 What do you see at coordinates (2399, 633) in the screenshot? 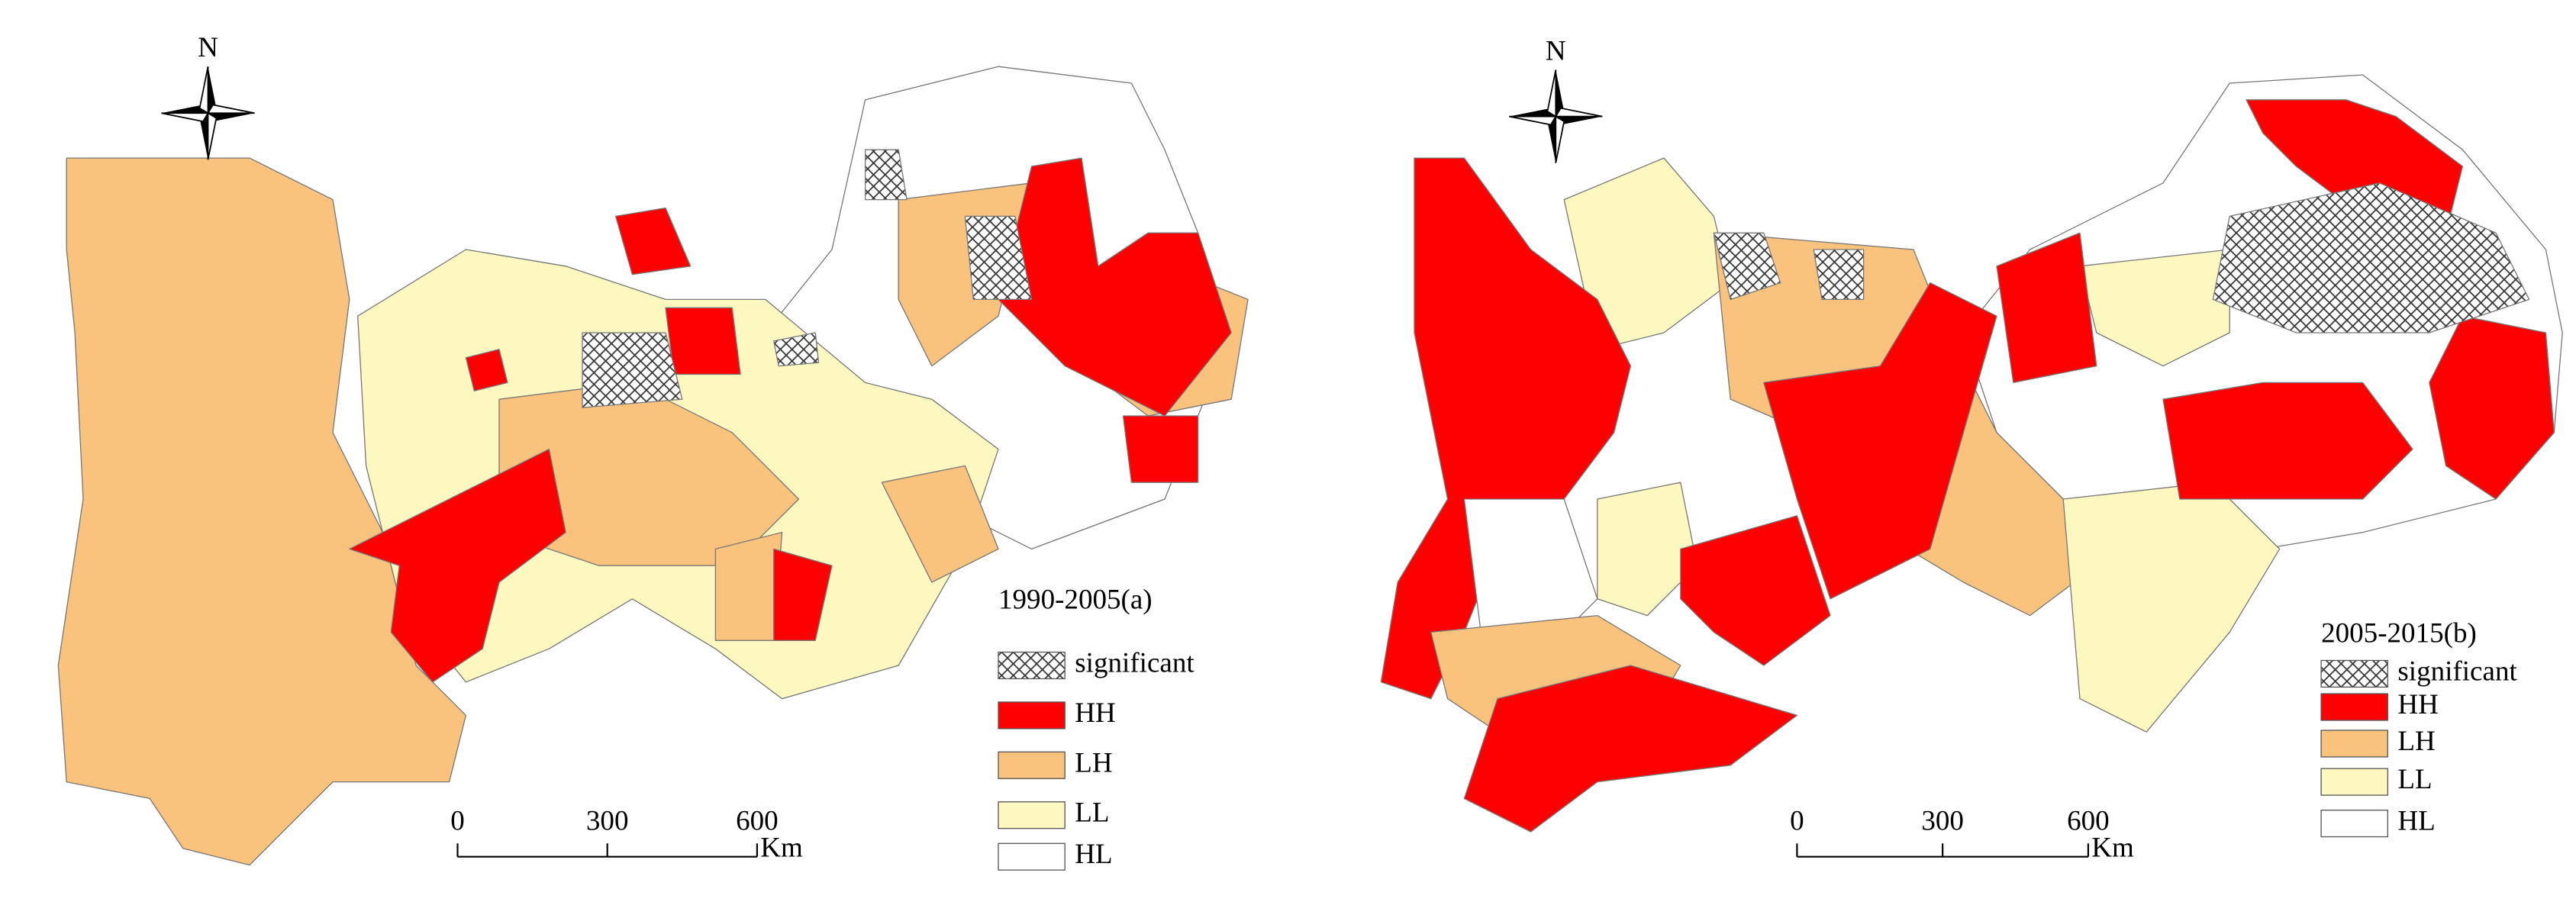
I see `legend-title: 2005-2015(b)` at bounding box center [2399, 633].